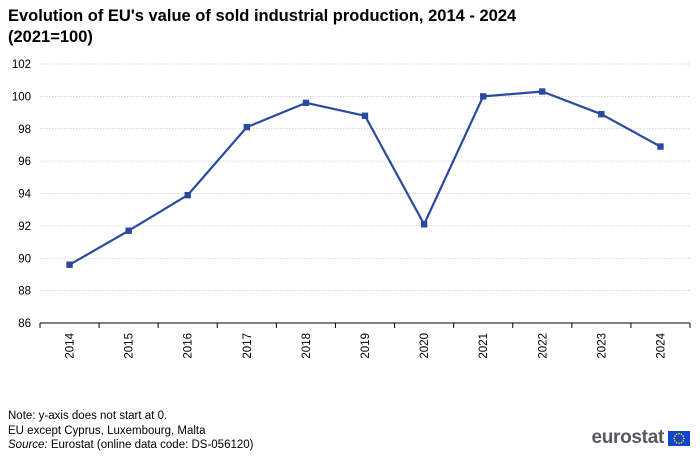 This screenshot has height=456, width=700. Describe the element at coordinates (661, 345) in the screenshot. I see `x-tick-label-2024: 2024` at that location.